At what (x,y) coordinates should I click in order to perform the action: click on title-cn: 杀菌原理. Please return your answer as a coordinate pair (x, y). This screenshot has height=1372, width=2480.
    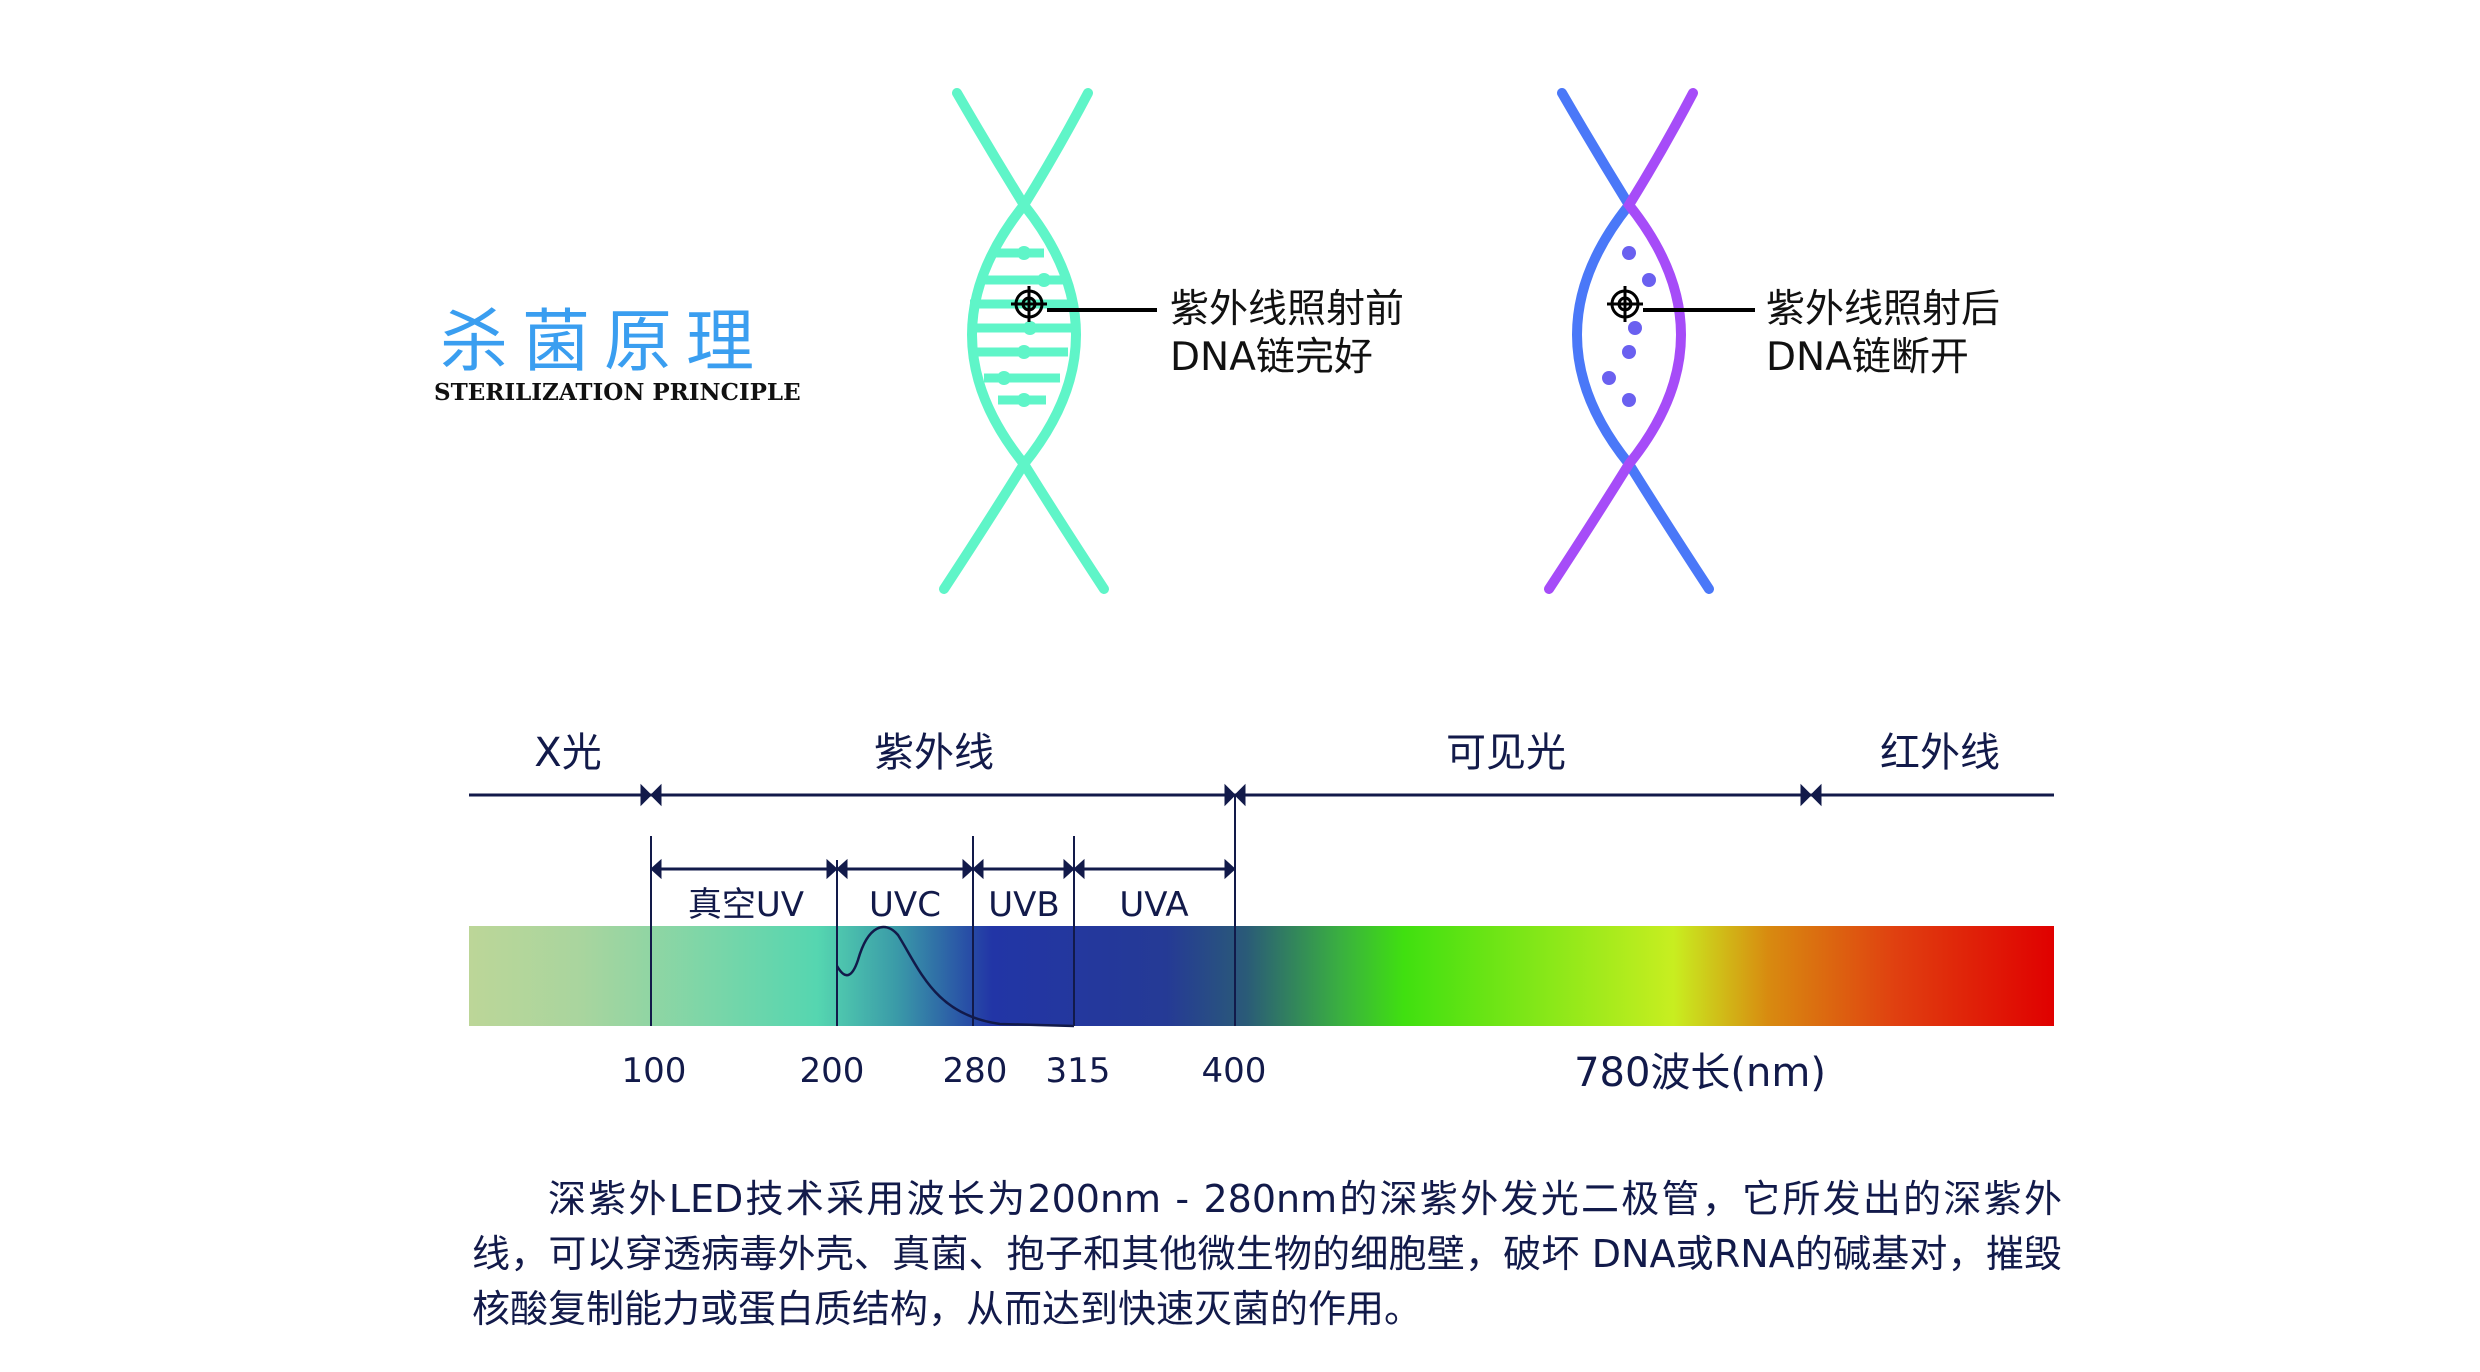
    Looking at the image, I should click on (604, 342).